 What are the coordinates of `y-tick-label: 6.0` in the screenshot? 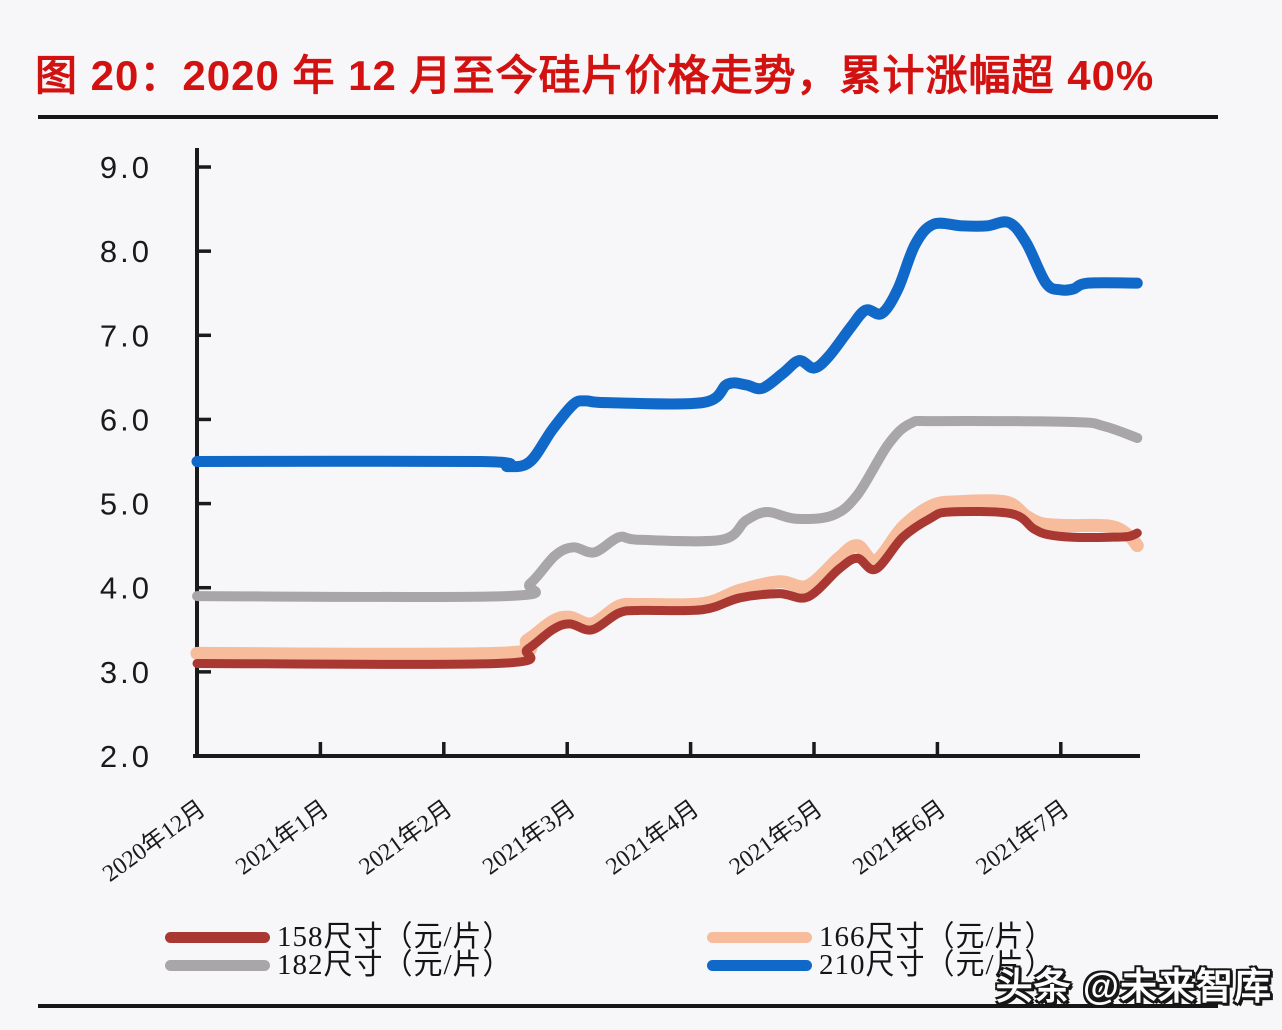 It's located at (126, 419).